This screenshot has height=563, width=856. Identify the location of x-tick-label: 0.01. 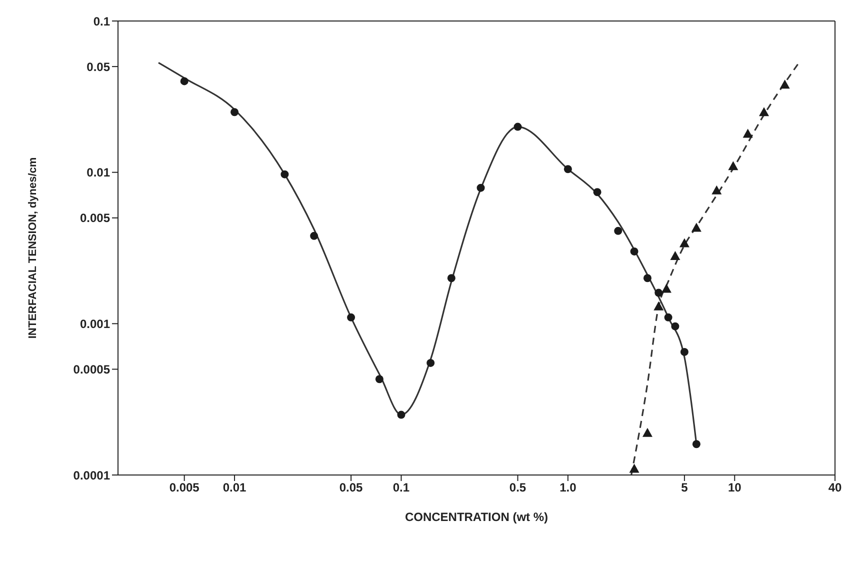
(234, 487).